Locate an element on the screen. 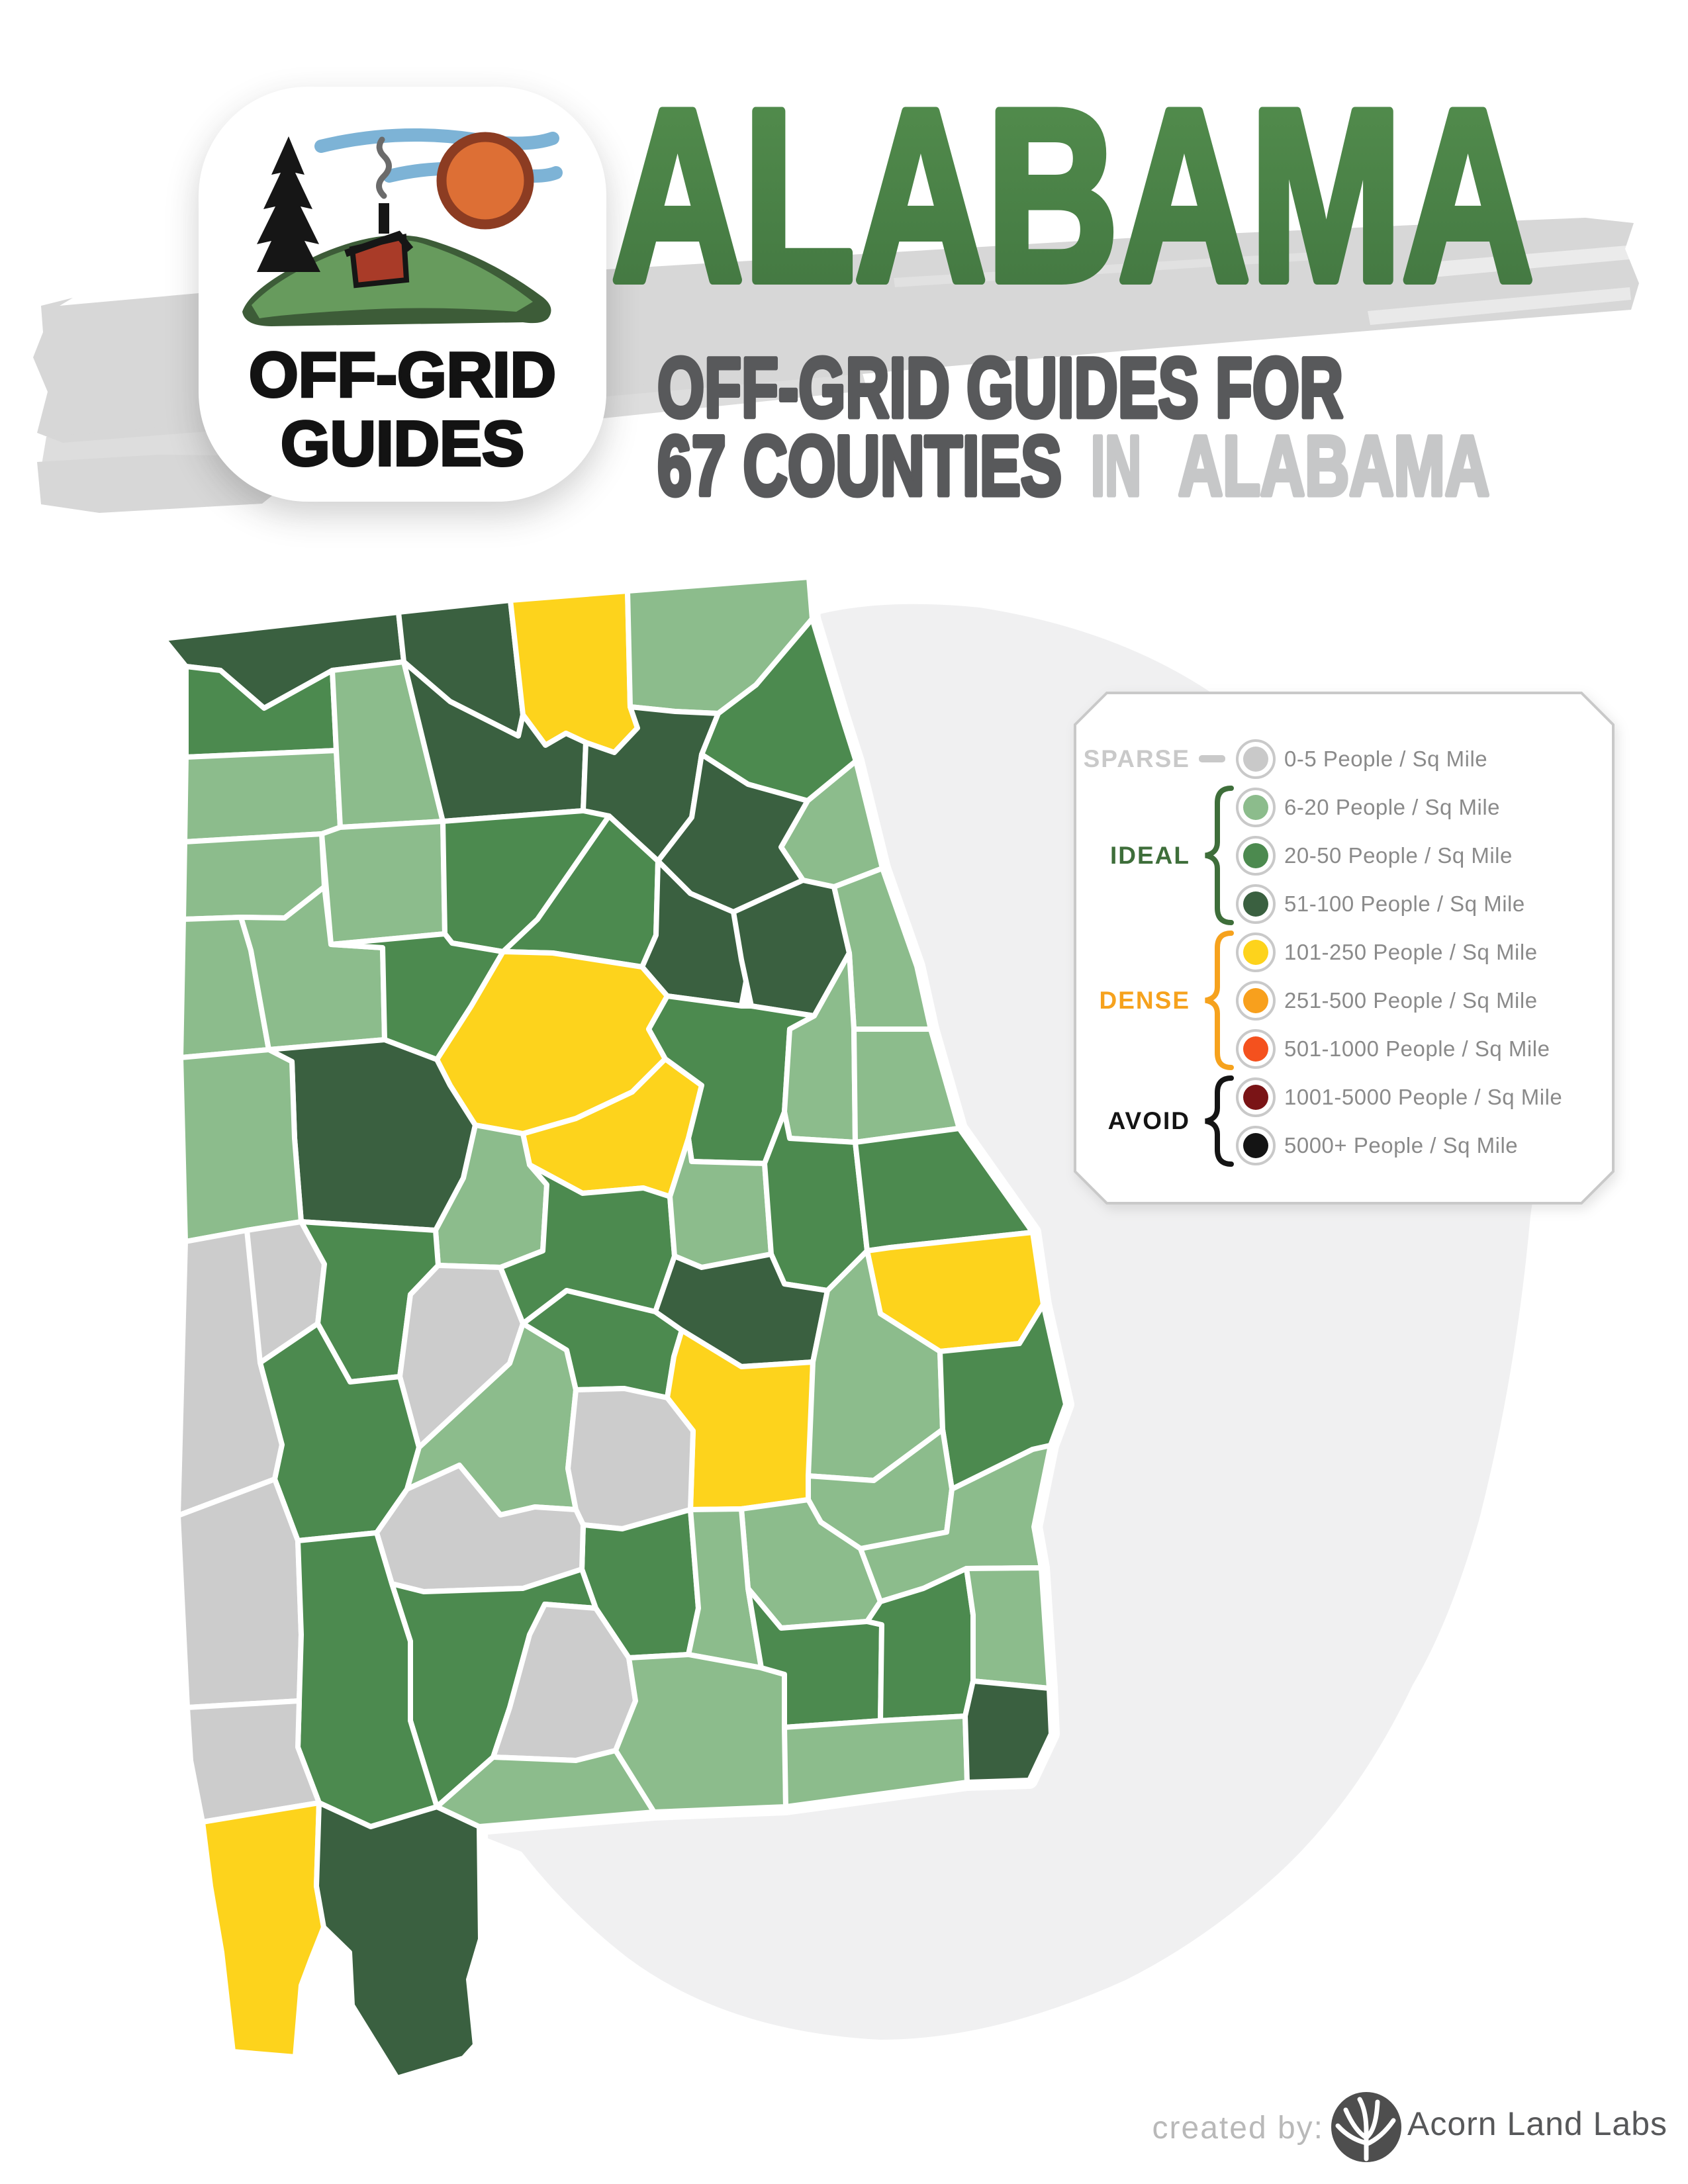 The width and height of the screenshot is (1688, 2184). legend-row-label: 0-5 People / Sq Mile is located at coordinates (1386, 758).